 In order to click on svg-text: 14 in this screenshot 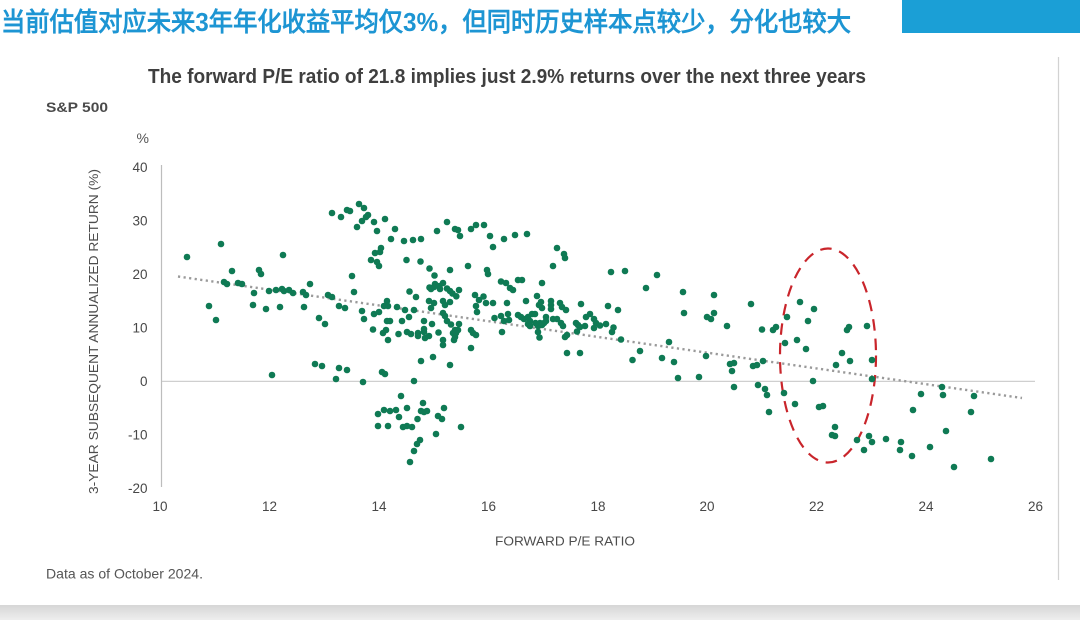, I will do `click(379, 506)`.